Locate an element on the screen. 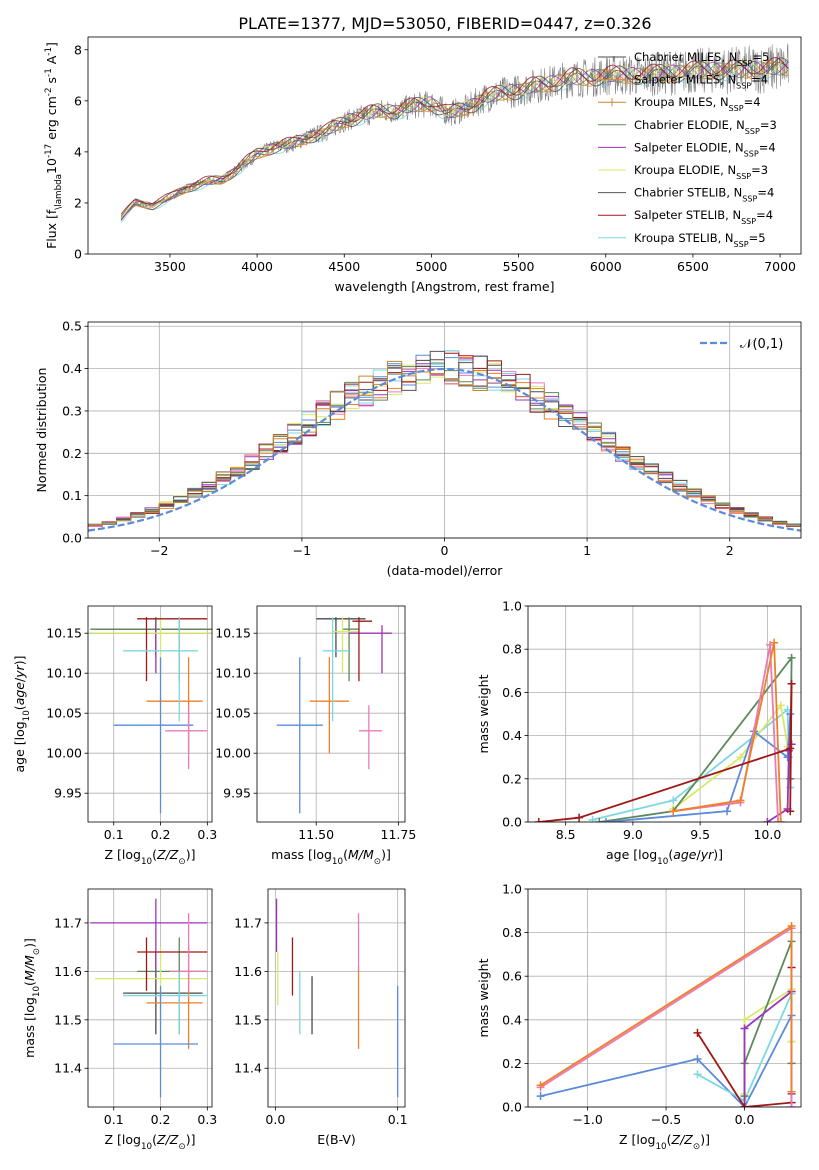 The width and height of the screenshot is (819, 1170). x-axis-label: mass [log10(M/M⊙)] is located at coordinates (331, 857).